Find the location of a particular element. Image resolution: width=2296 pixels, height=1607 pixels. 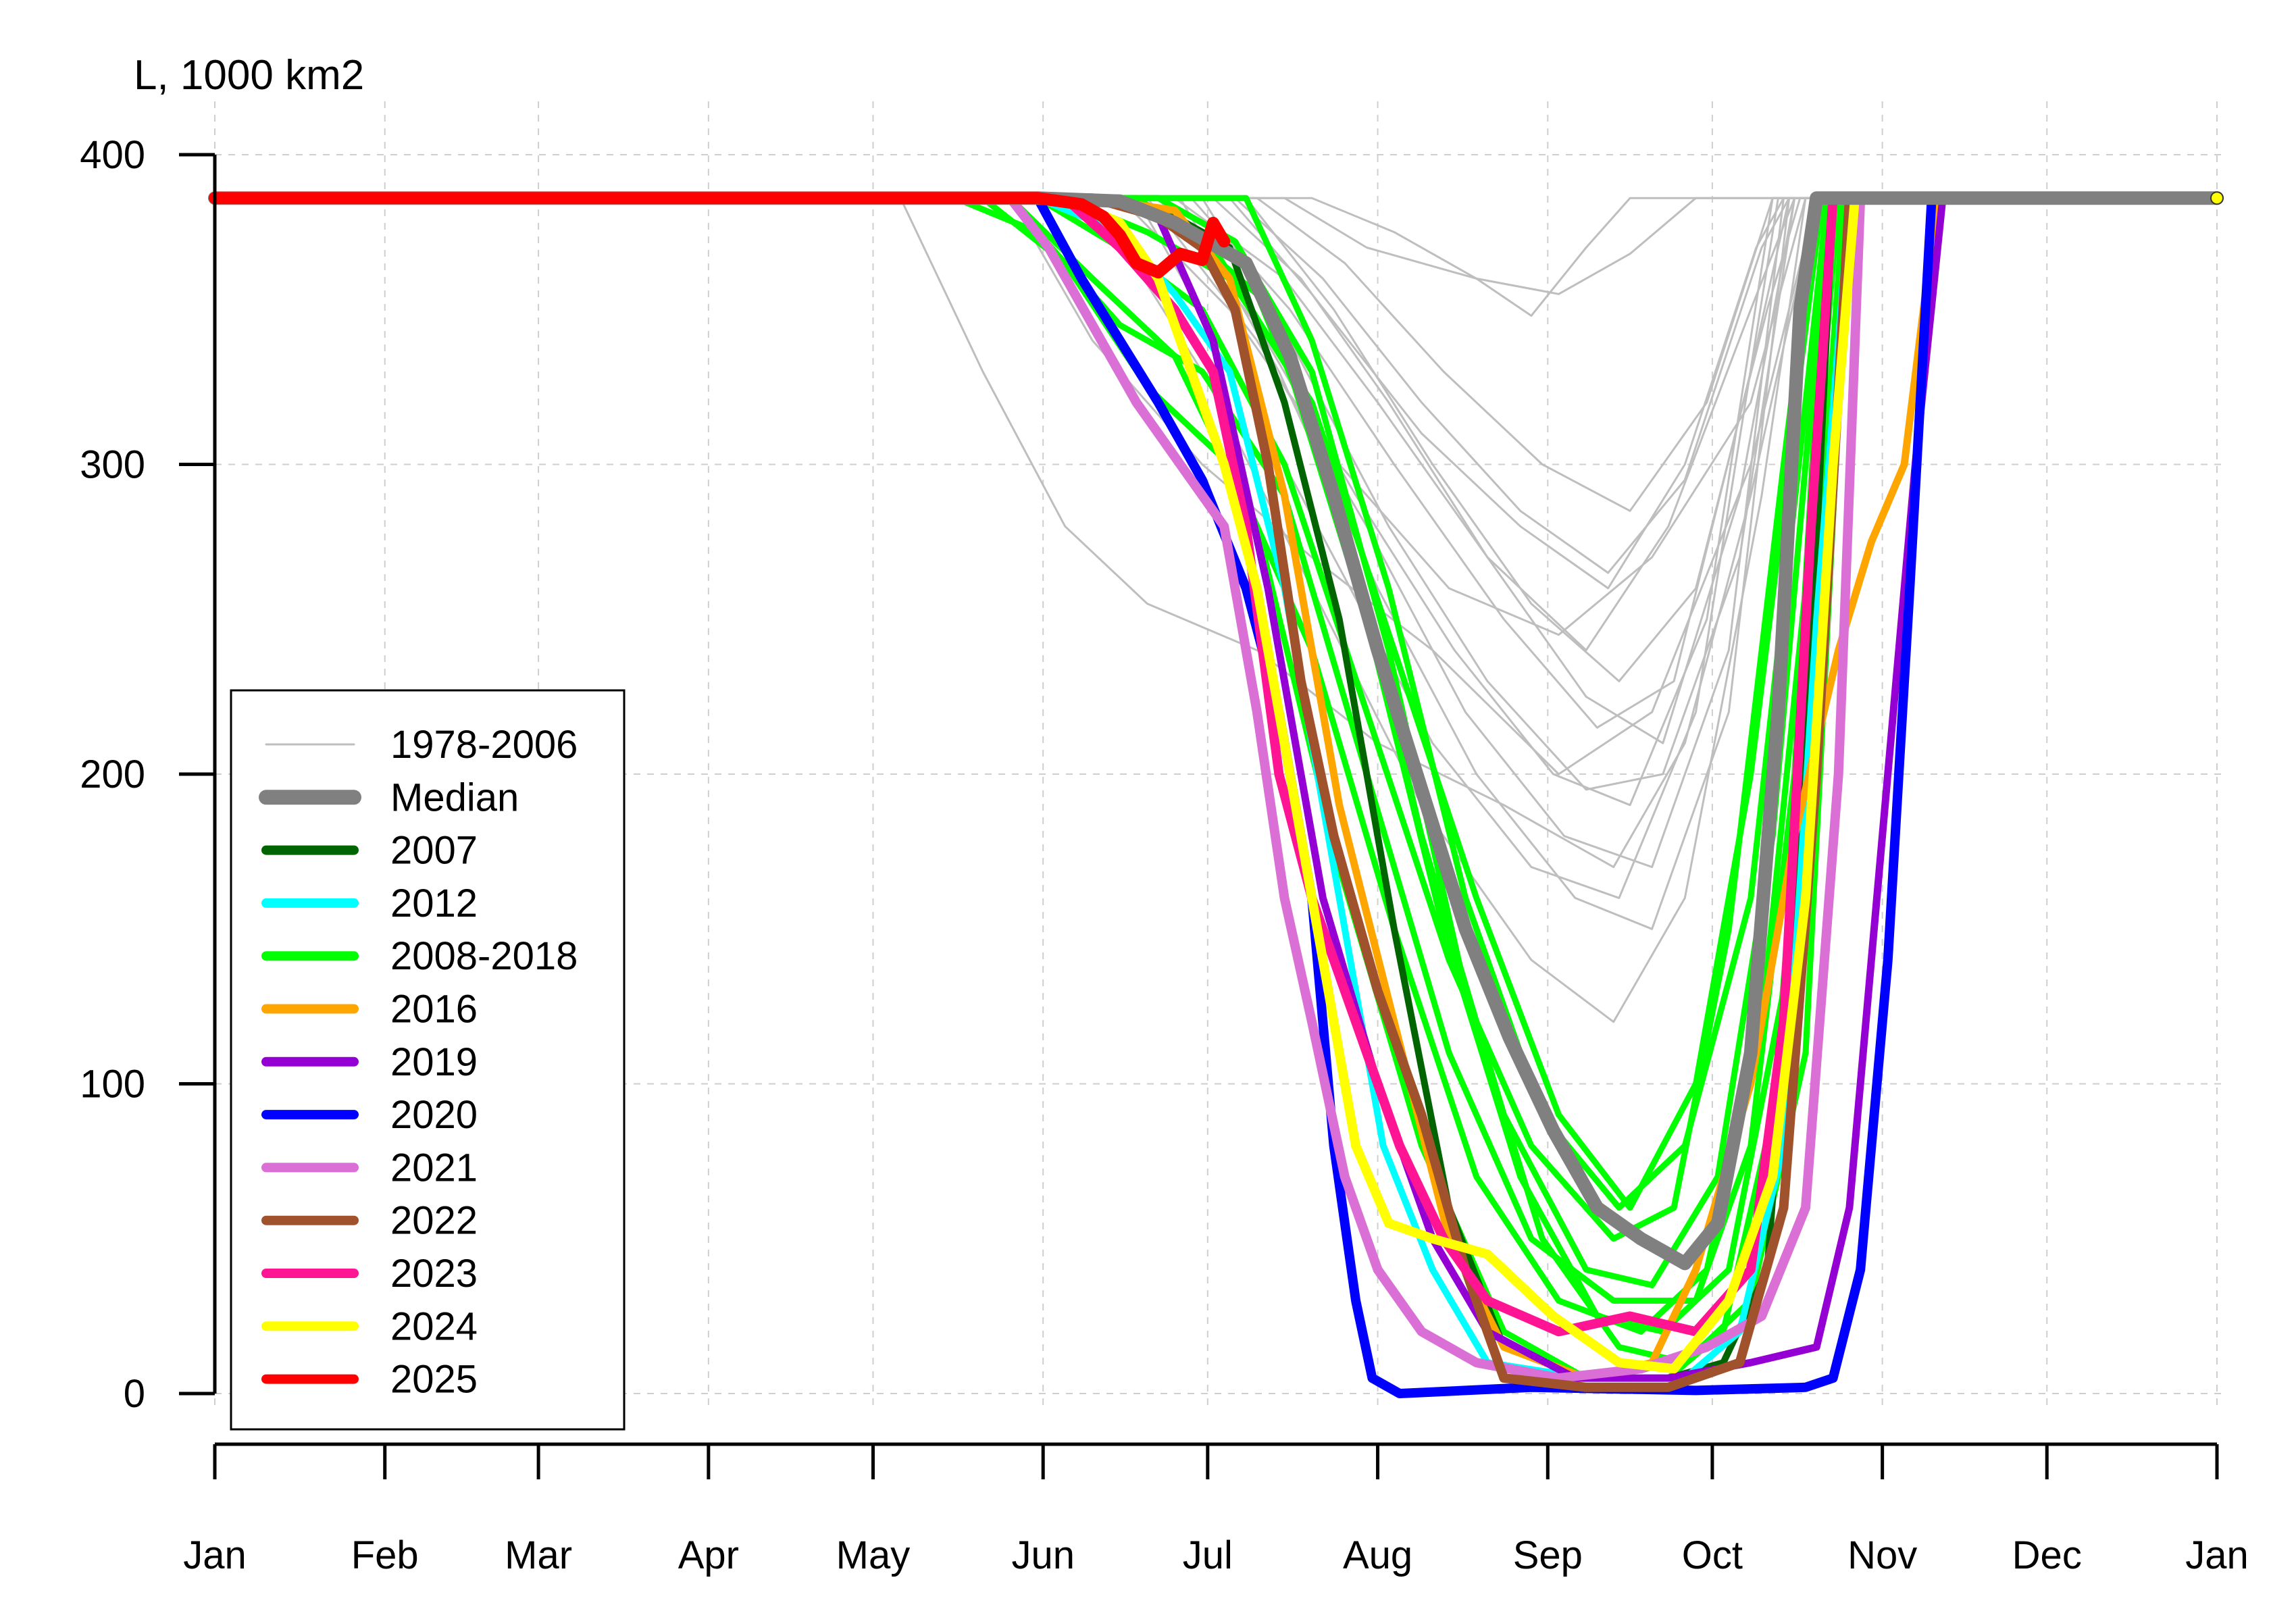

legend-label-6: 2019 is located at coordinates (434, 1062).